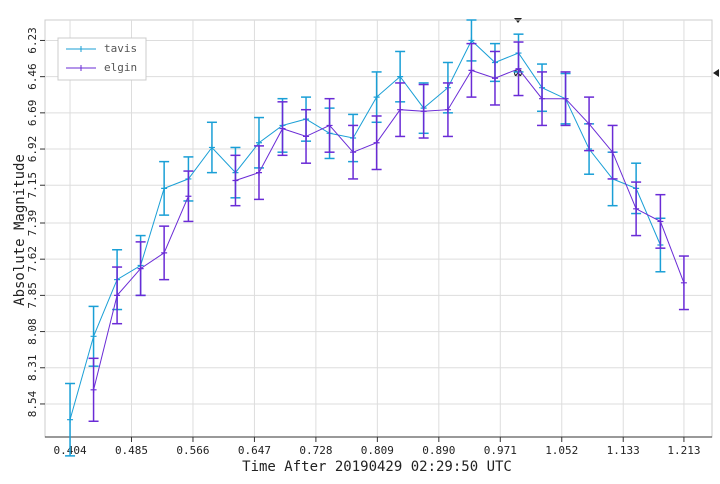  Describe the element at coordinates (32, 368) in the screenshot. I see `y-tick-label: 8.31` at that location.